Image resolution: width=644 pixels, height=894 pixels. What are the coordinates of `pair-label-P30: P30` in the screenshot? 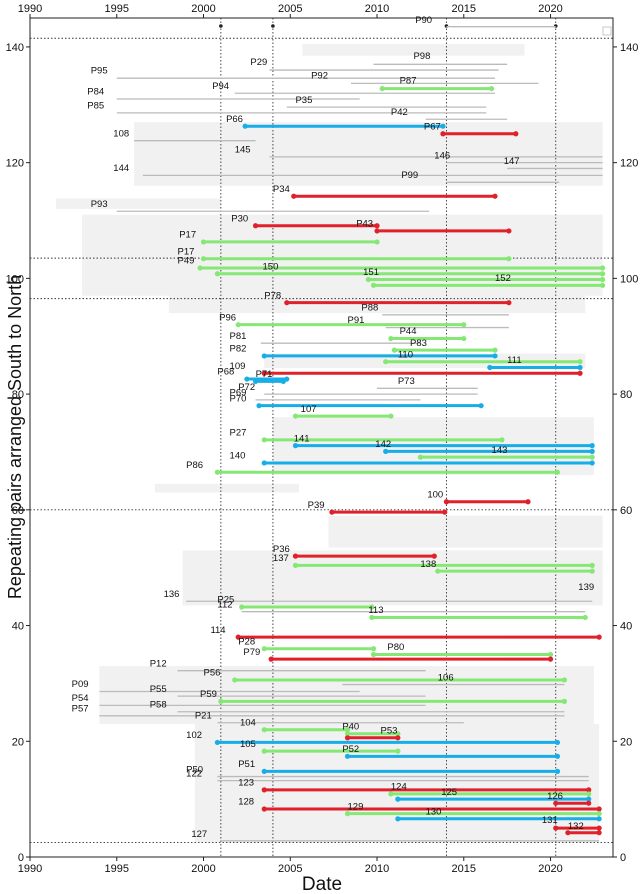 It's located at (239, 218).